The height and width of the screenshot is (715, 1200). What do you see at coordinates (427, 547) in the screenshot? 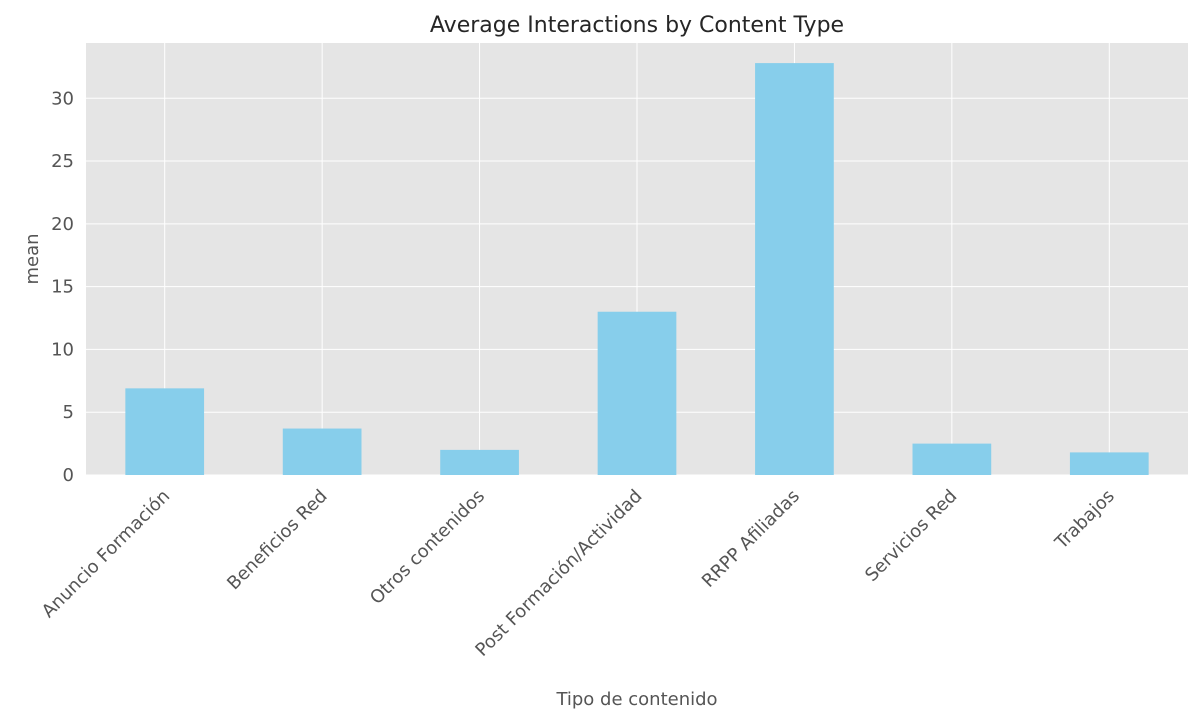
I see `x-tick-label: Otros contenidos` at bounding box center [427, 547].